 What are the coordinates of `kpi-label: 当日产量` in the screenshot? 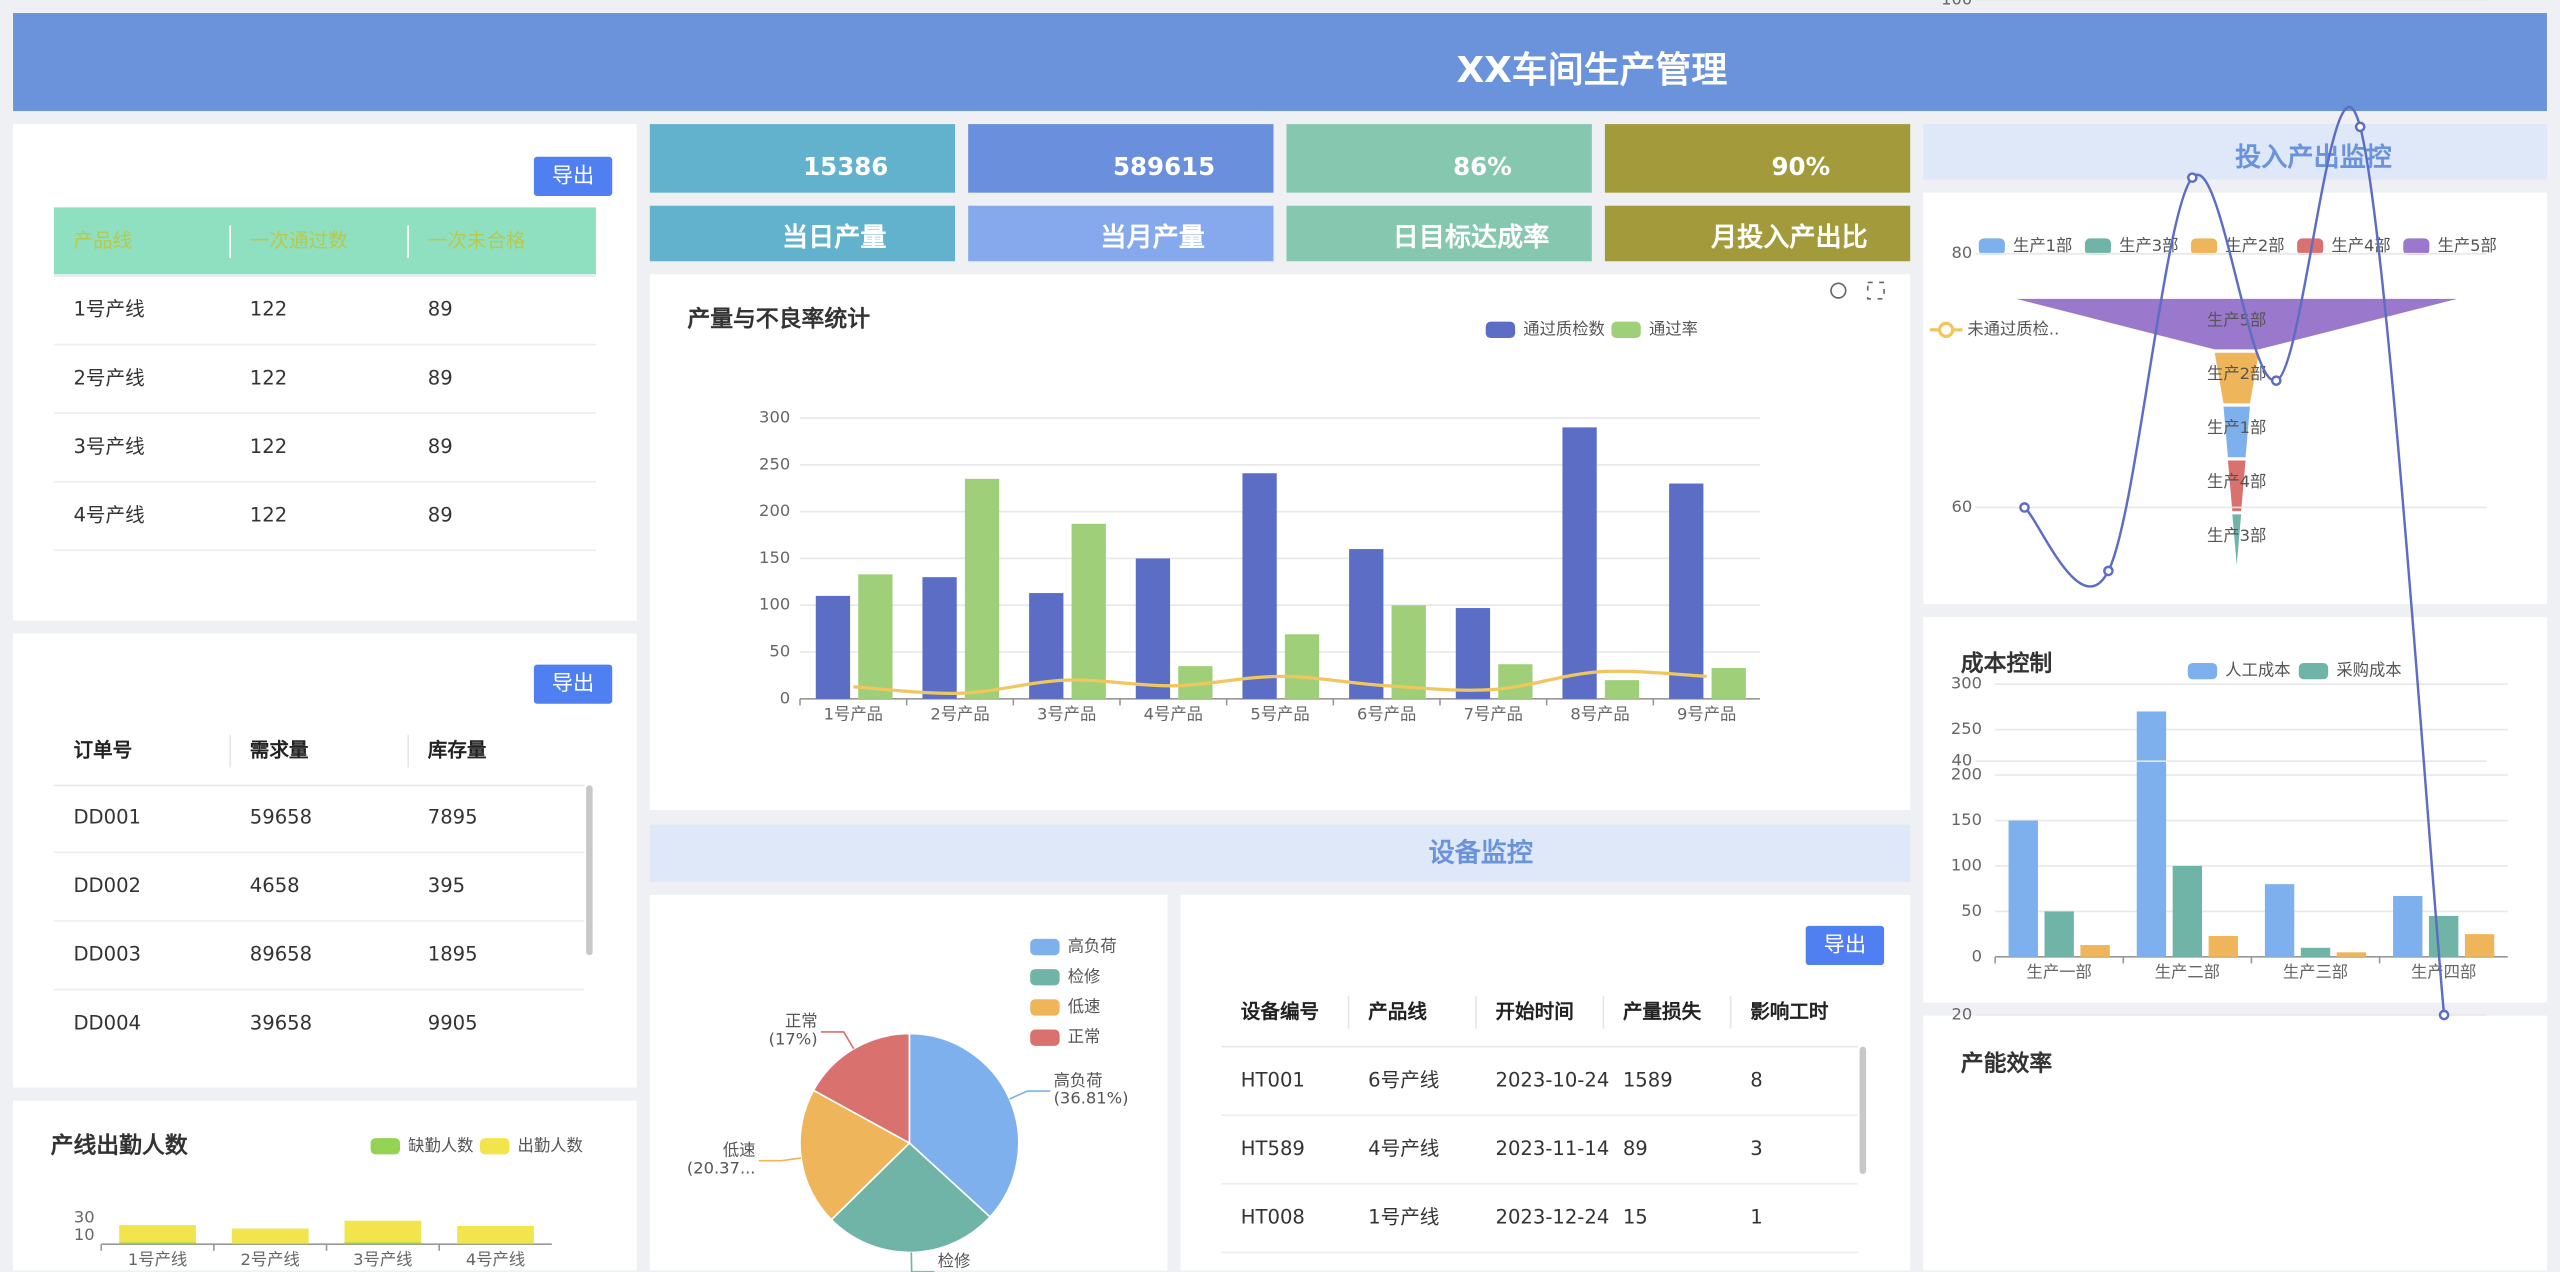 It's located at (834, 238).